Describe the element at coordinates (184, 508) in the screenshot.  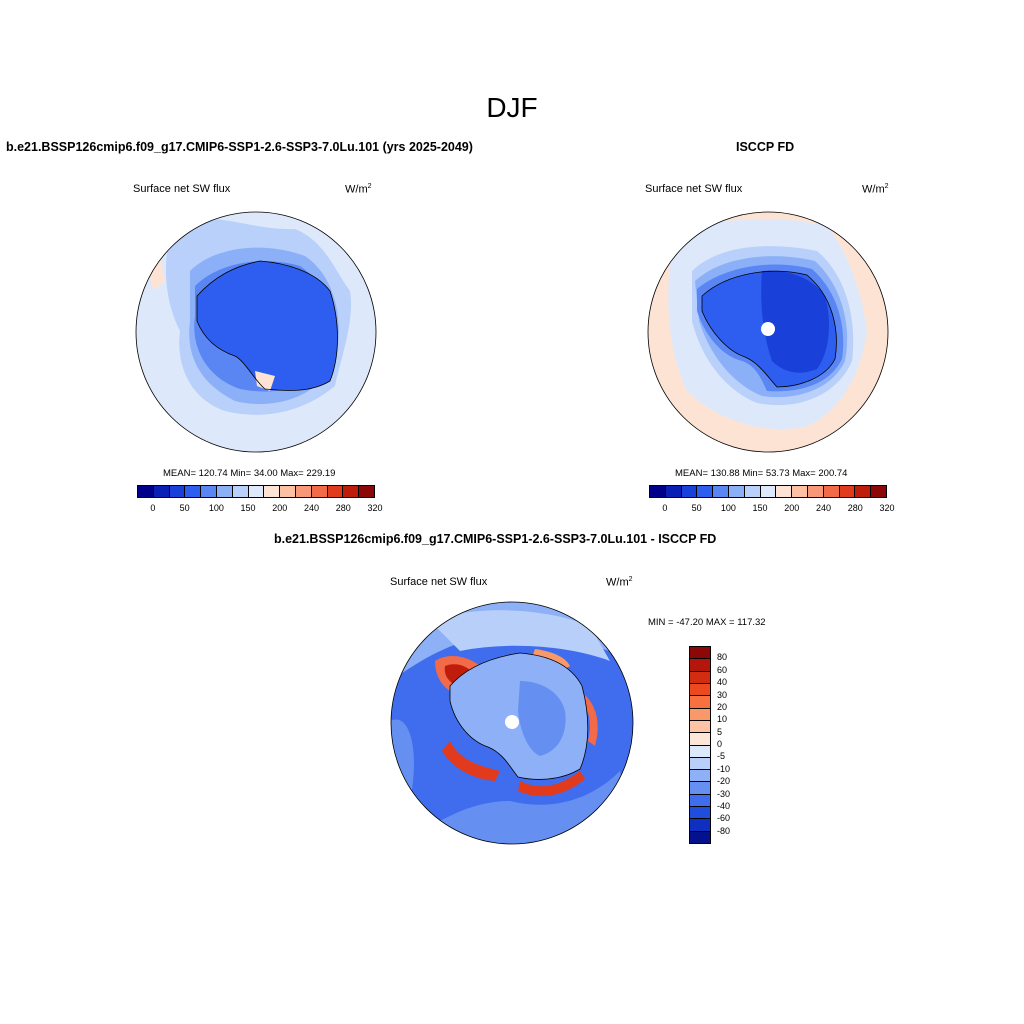
I see `model-colorbar-label: 50` at that location.